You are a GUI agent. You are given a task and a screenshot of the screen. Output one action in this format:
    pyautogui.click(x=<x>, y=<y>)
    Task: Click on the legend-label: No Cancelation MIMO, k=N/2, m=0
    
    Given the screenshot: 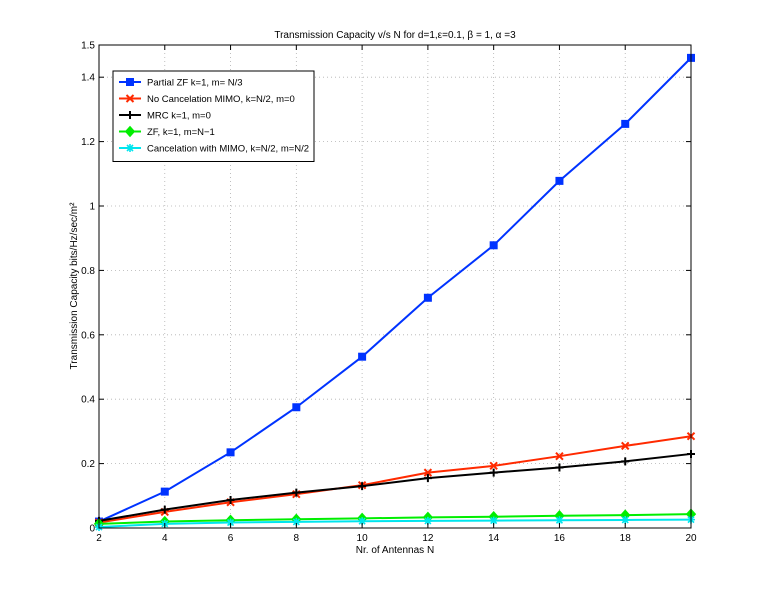 What is the action you would take?
    pyautogui.click(x=221, y=99)
    